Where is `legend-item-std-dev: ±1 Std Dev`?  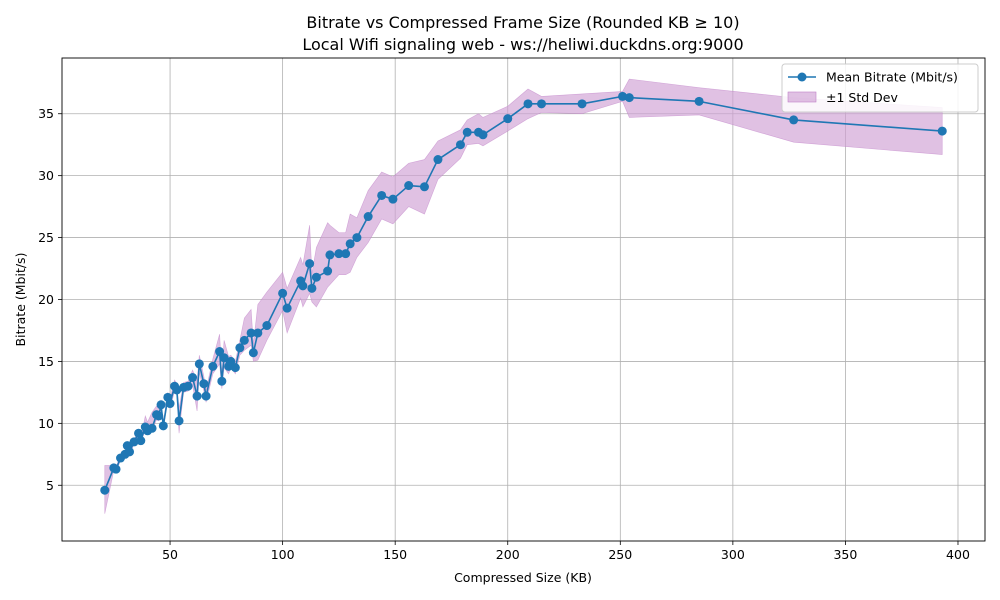
legend-item-std-dev: ±1 Std Dev is located at coordinates (862, 97).